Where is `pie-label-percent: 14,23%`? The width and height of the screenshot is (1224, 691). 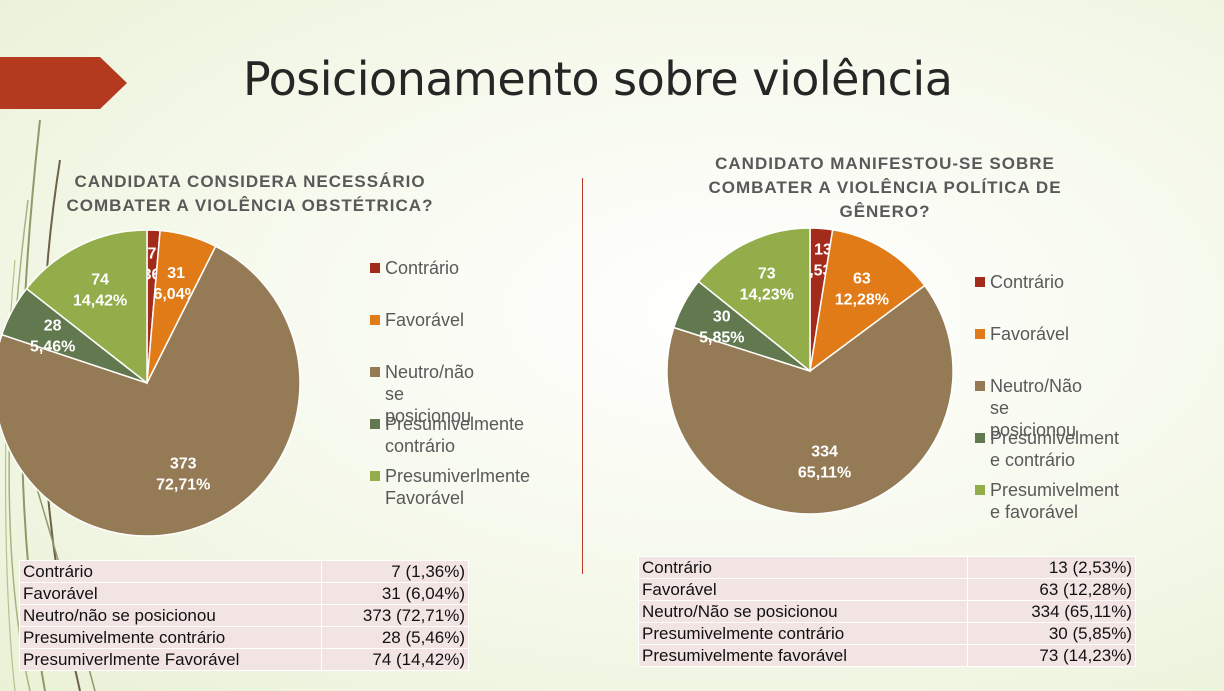
pie-label-percent: 14,23% is located at coordinates (767, 295).